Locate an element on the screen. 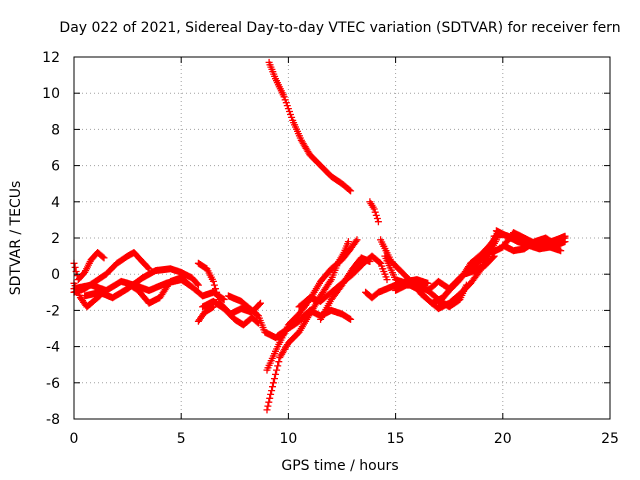  y-tick-label: 4 is located at coordinates (55, 203).